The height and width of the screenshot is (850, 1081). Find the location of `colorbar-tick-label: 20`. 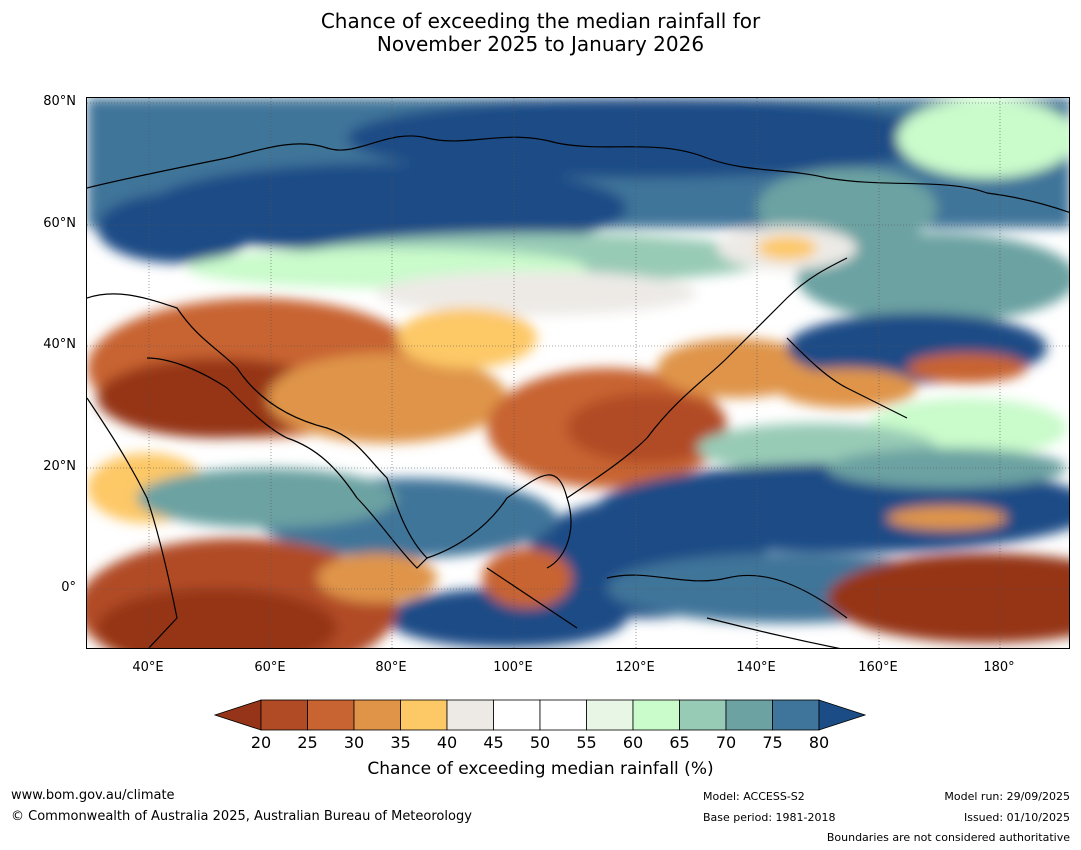

colorbar-tick-label: 20 is located at coordinates (261, 742).